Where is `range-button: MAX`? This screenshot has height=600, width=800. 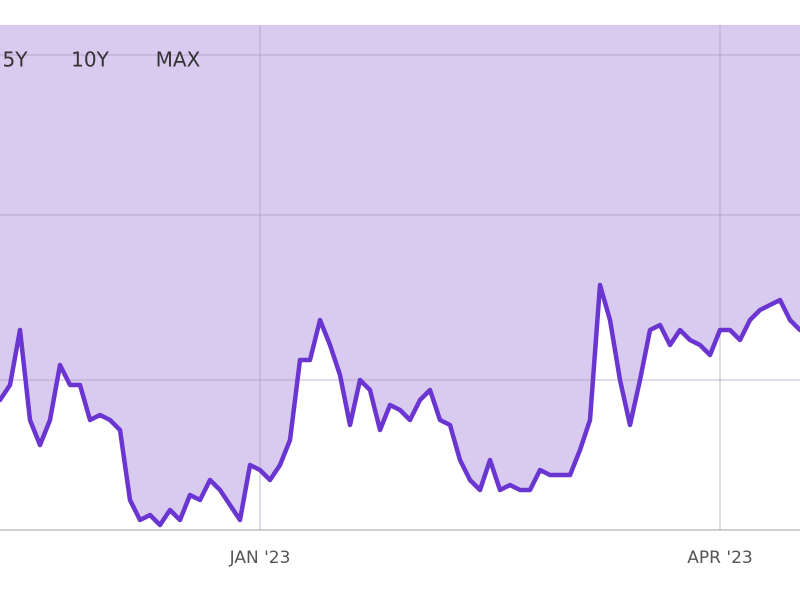
range-button: MAX is located at coordinates (178, 60).